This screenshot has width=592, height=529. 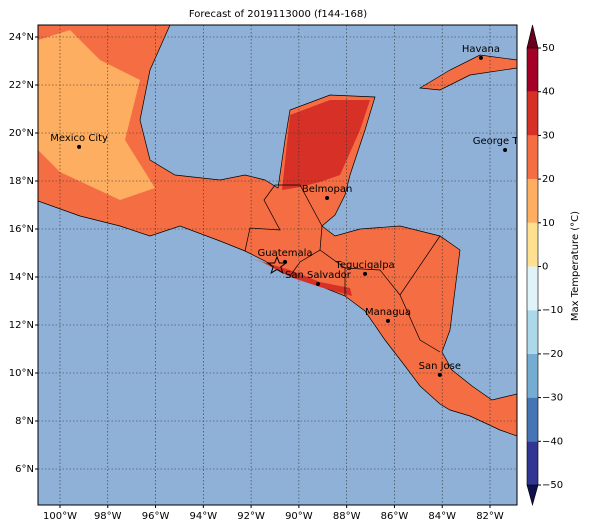 I want to click on city-label: Havana, so click(x=481, y=49).